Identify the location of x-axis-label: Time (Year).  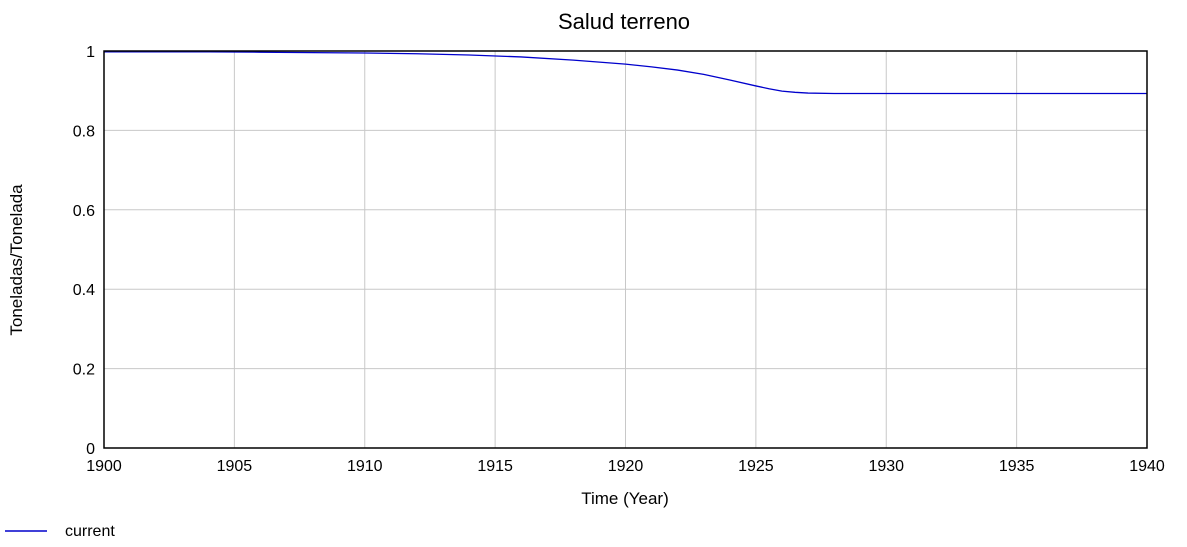
(625, 498).